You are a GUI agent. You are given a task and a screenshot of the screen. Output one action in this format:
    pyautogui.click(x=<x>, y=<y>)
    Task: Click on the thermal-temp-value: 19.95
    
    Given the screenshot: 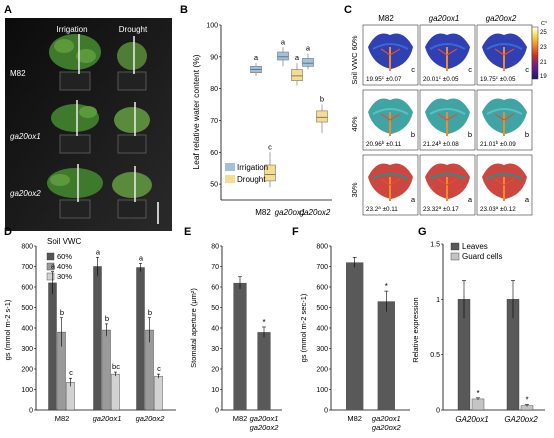 What is the action you would take?
    pyautogui.click(x=374, y=79)
    